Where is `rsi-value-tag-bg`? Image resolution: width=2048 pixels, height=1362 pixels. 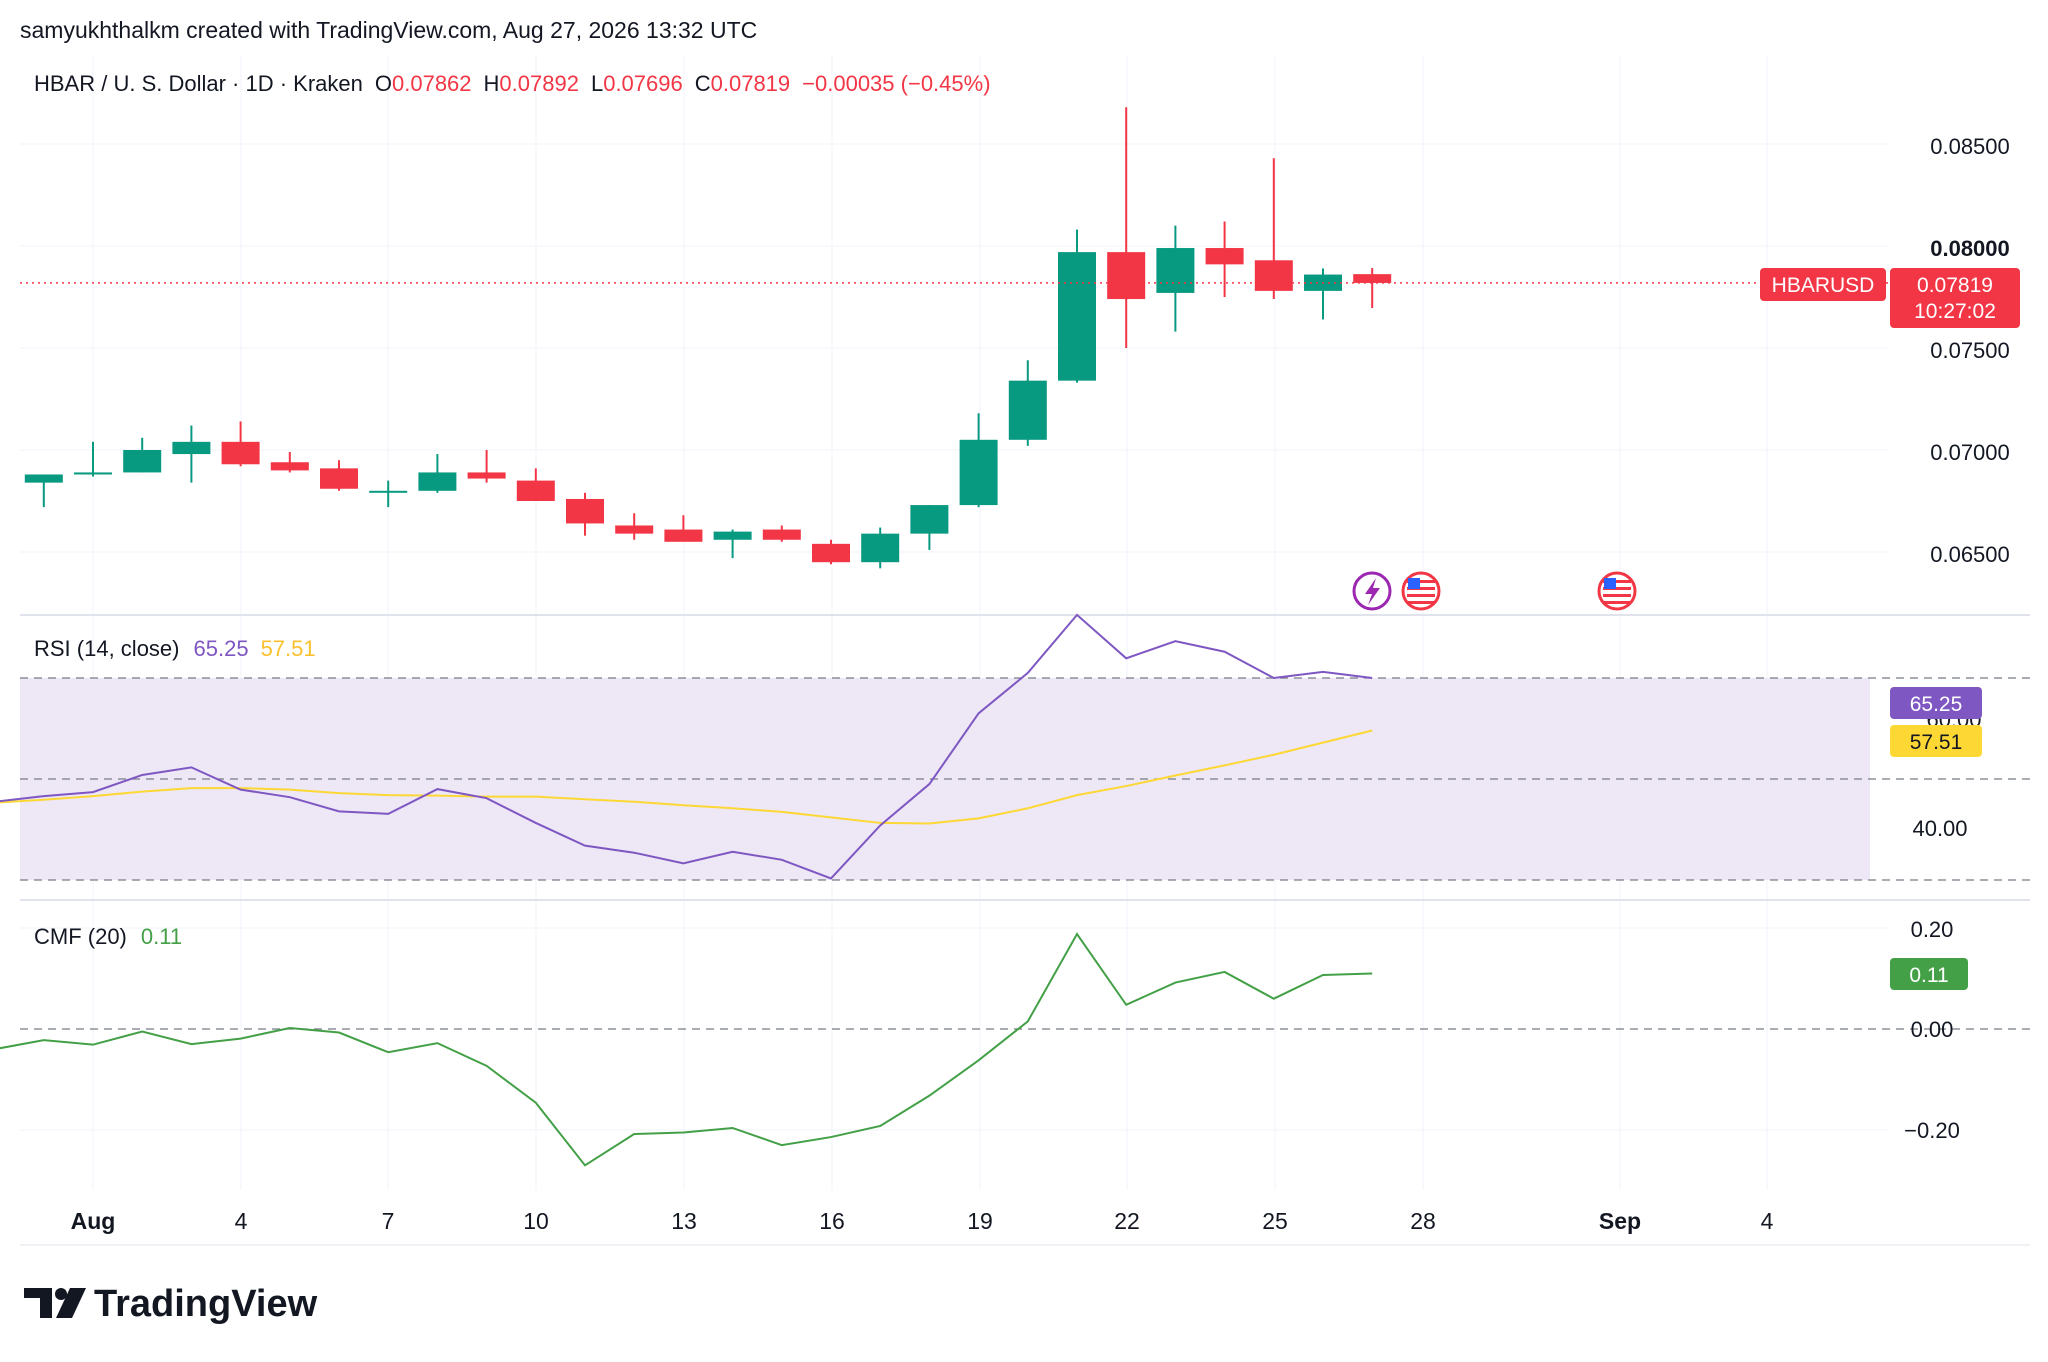
rsi-value-tag-bg is located at coordinates (1936, 703).